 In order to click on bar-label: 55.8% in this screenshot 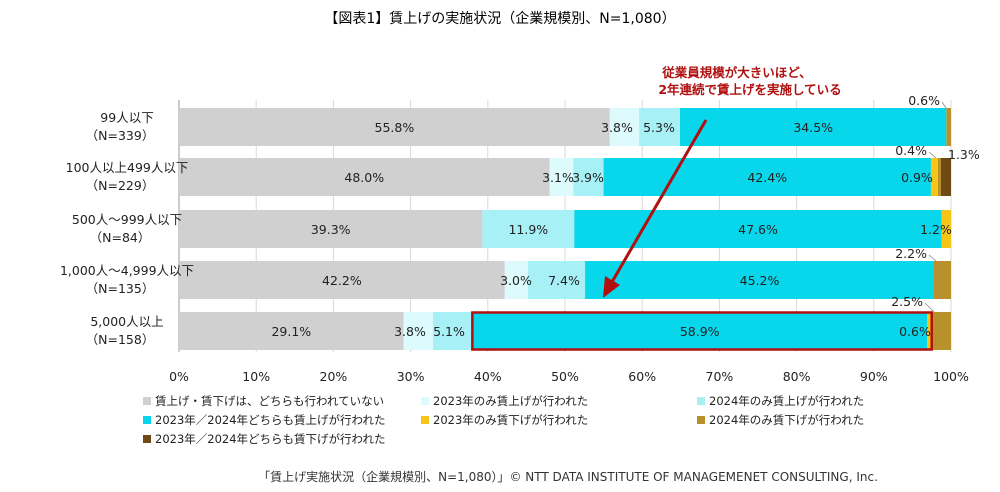, I will do `click(395, 127)`.